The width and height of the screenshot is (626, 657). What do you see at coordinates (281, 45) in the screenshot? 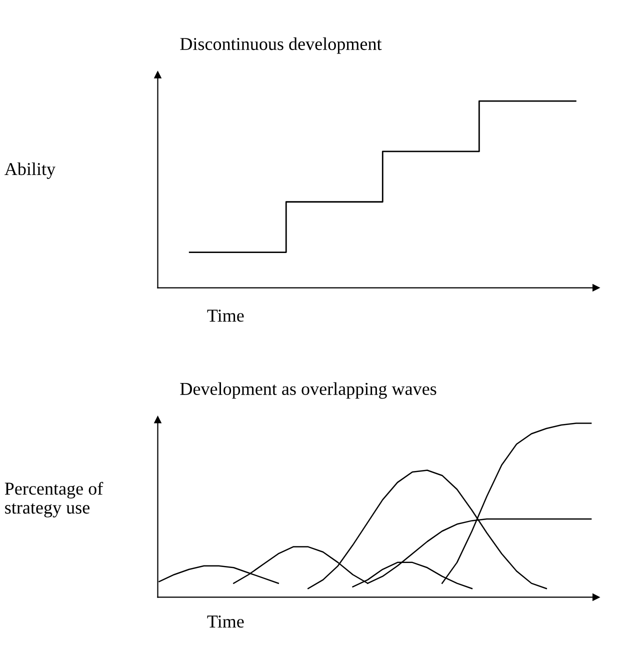
I see `chart-title: Discontinuous development` at bounding box center [281, 45].